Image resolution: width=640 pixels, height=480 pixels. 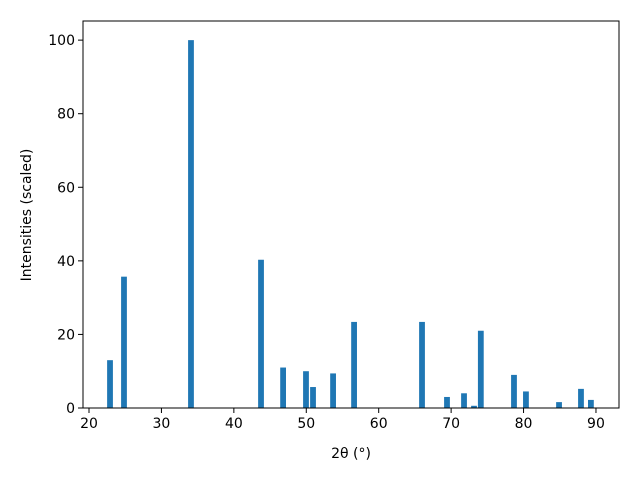 I want to click on y-tick-label: 20, so click(x=66, y=335).